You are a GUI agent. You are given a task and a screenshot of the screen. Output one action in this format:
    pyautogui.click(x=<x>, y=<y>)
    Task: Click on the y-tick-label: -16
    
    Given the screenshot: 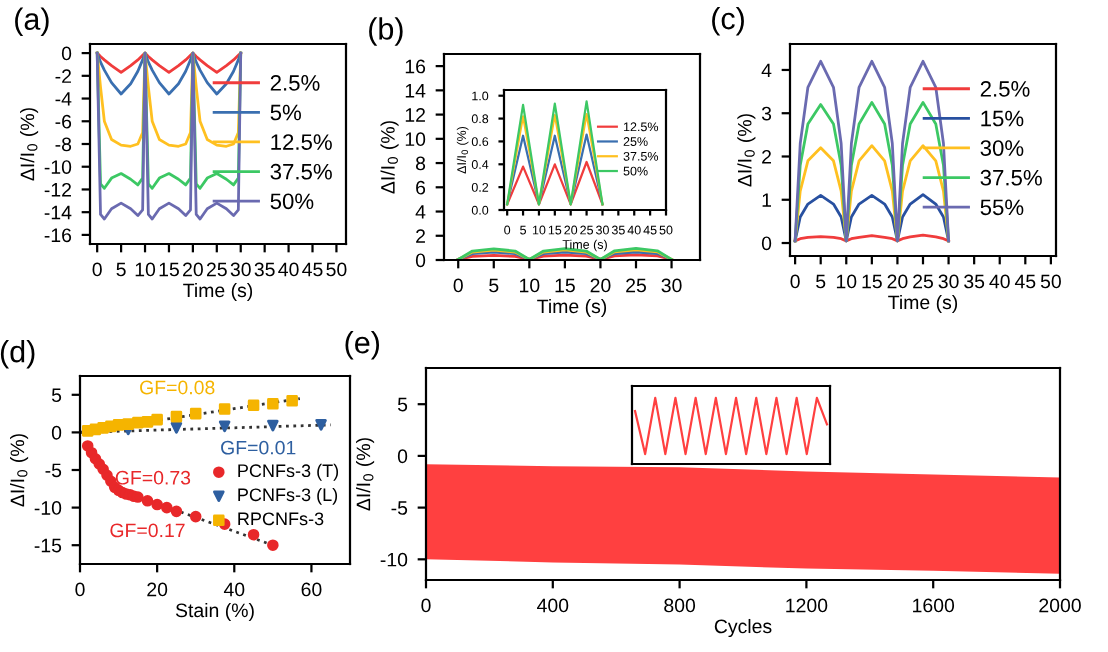 What is the action you would take?
    pyautogui.click(x=58, y=235)
    